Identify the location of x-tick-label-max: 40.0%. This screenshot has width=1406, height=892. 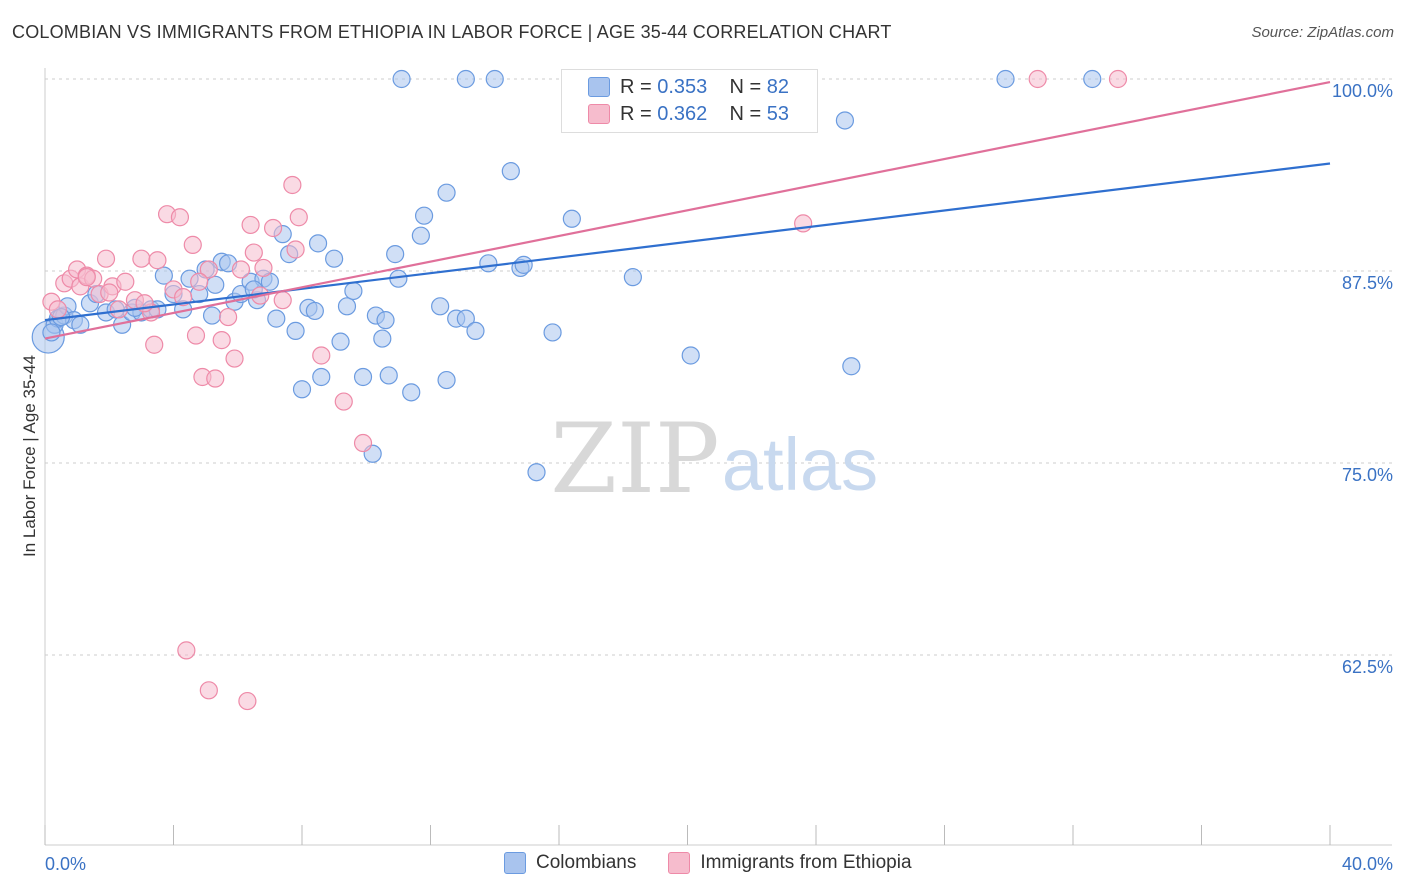
(1367, 864).